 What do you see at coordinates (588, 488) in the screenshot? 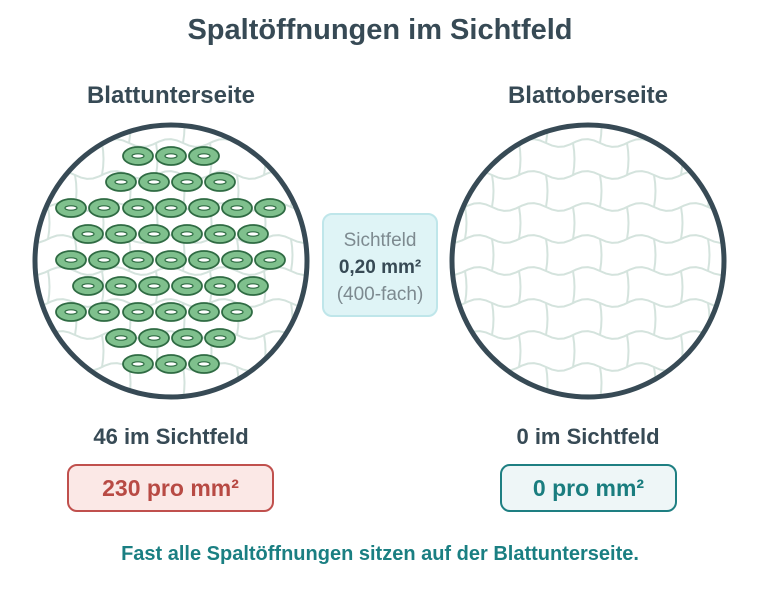
I see `right-density-badge: 0 pro mm²` at bounding box center [588, 488].